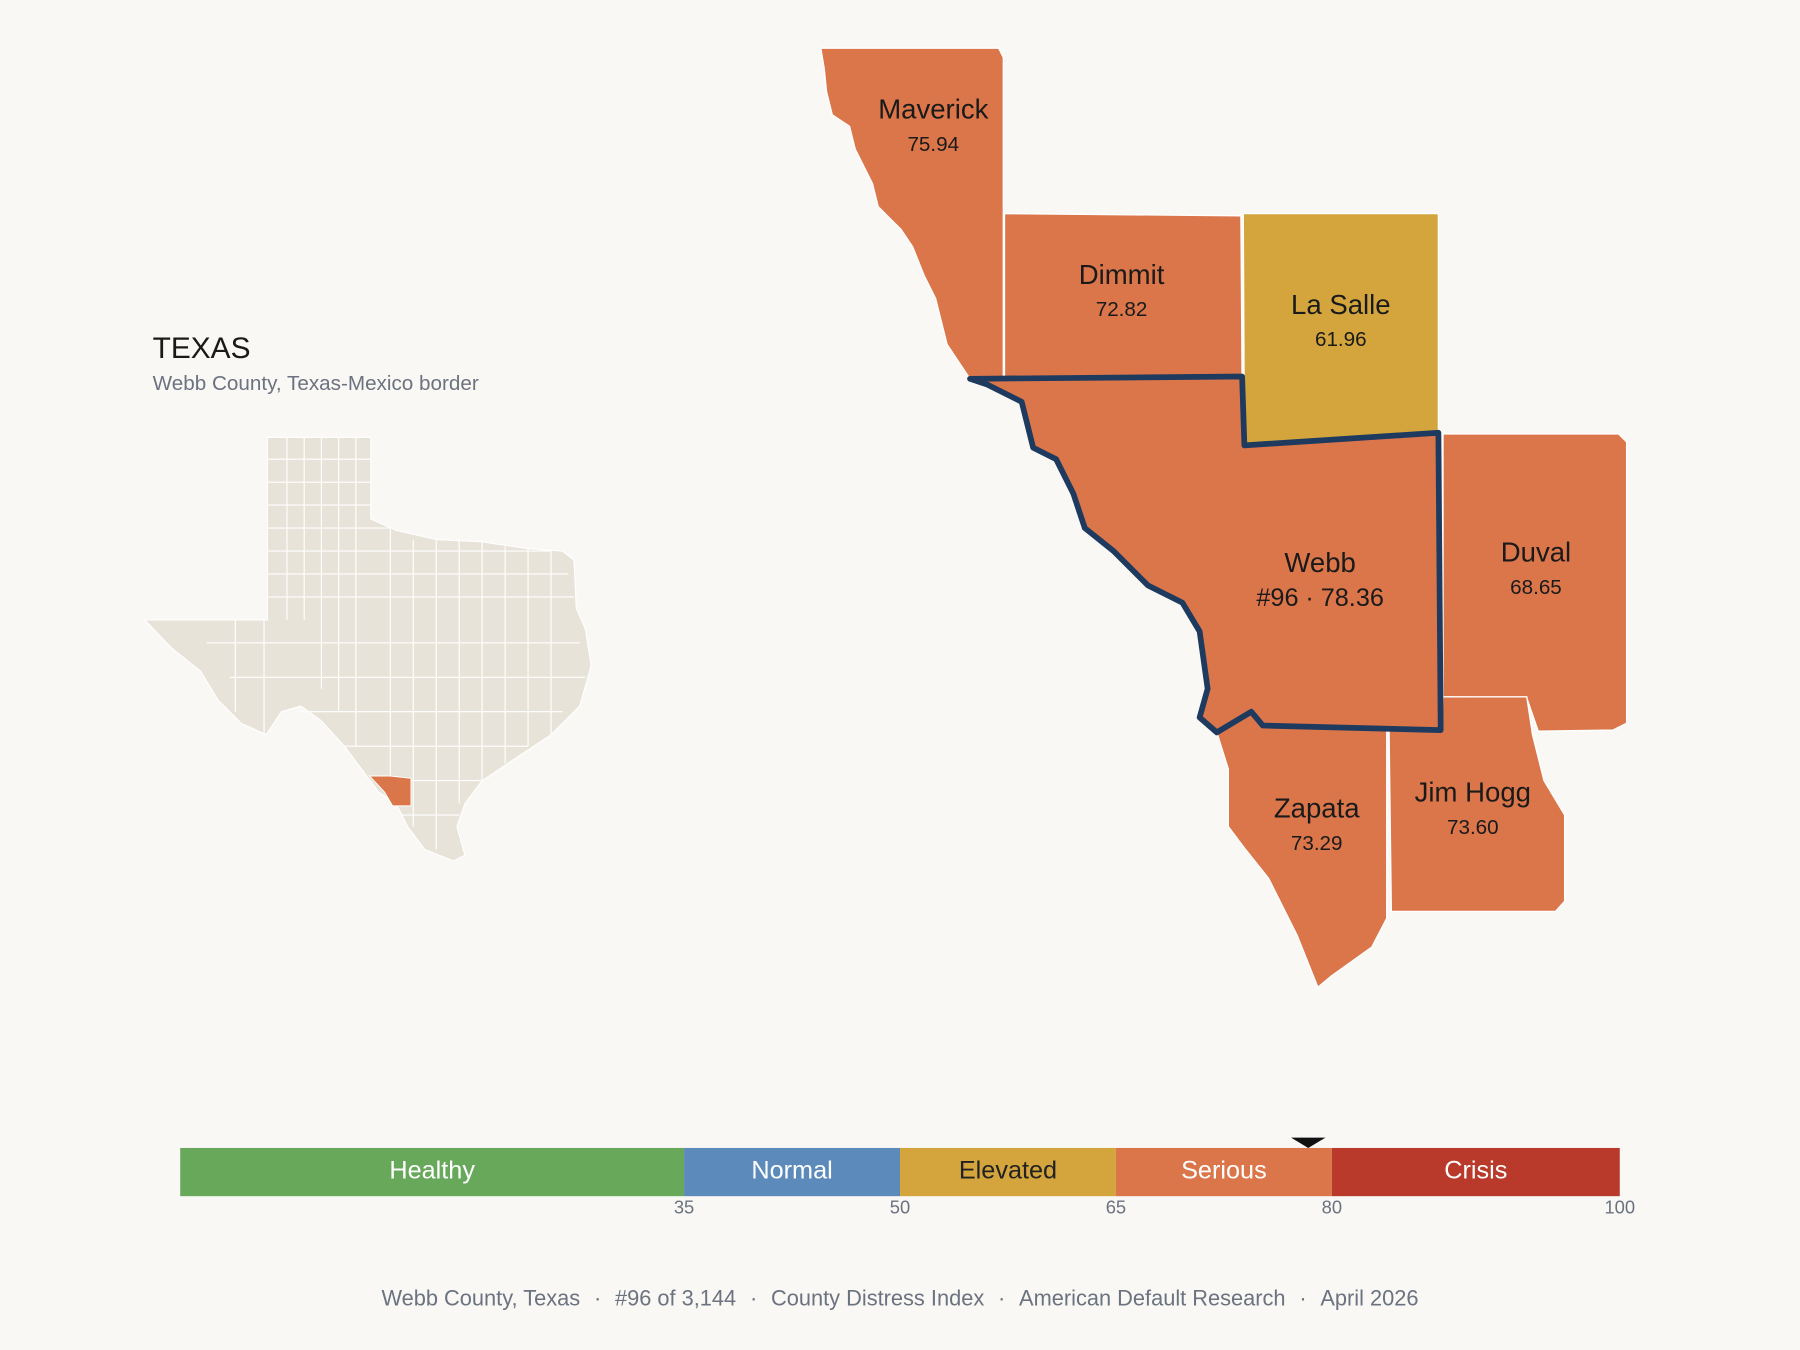 This screenshot has height=1350, width=1800. I want to click on inset-title: TEXAS, so click(202, 348).